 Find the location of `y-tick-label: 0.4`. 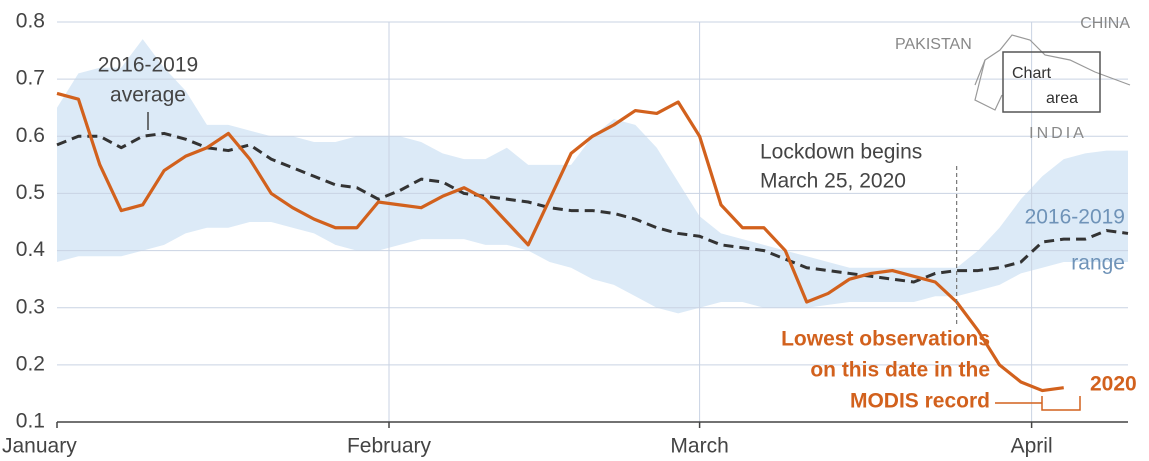

y-tick-label: 0.4 is located at coordinates (31, 249).